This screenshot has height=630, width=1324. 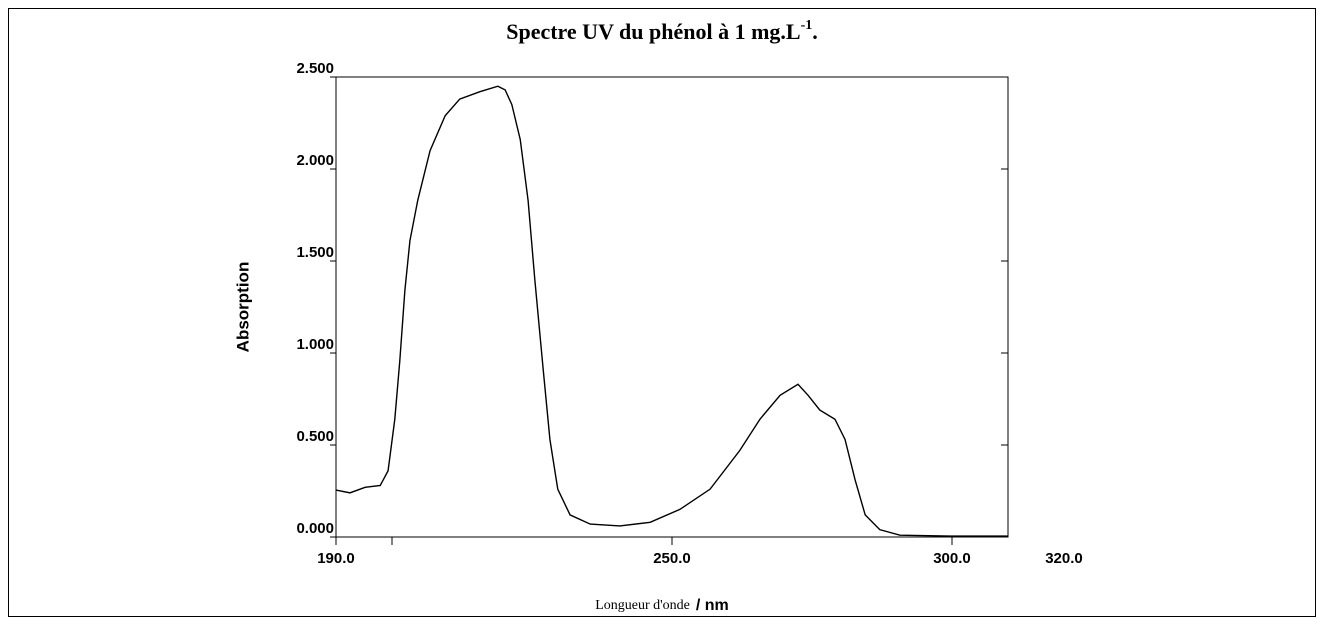 What do you see at coordinates (315, 528) in the screenshot?
I see `y-tick-label: 0.000` at bounding box center [315, 528].